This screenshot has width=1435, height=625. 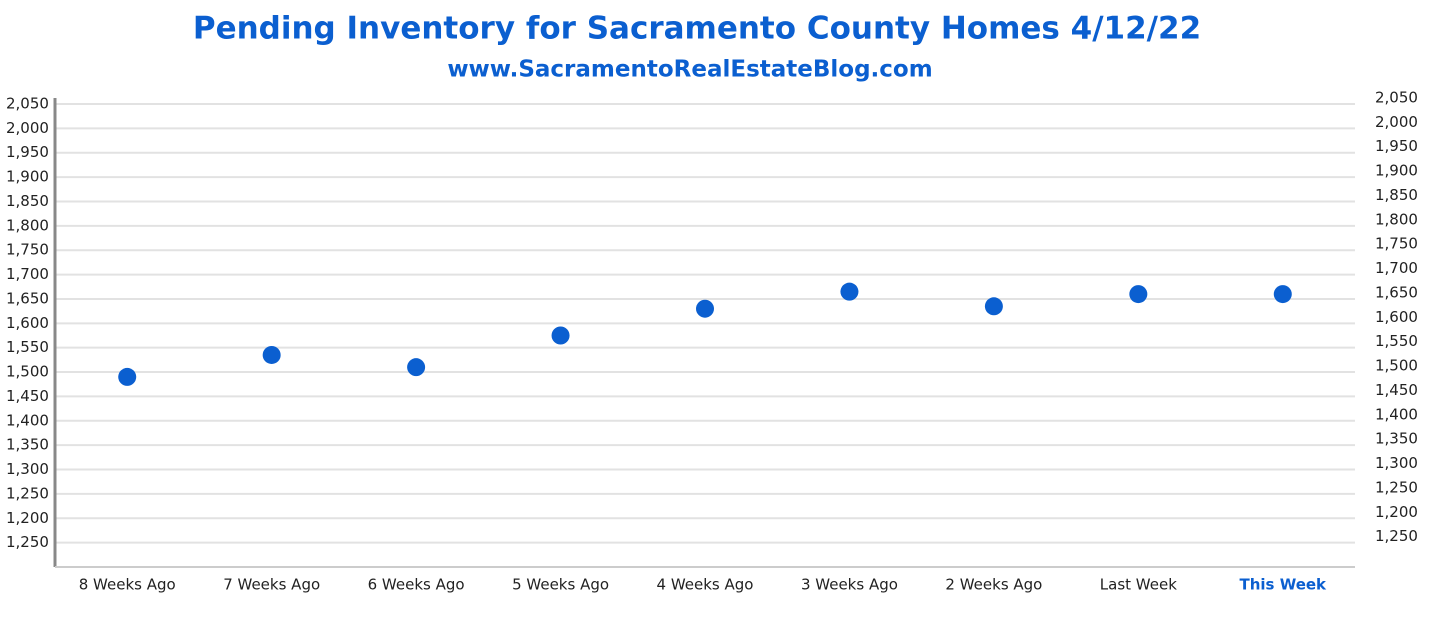 I want to click on y-tick-label: 1,850, so click(x=27, y=201).